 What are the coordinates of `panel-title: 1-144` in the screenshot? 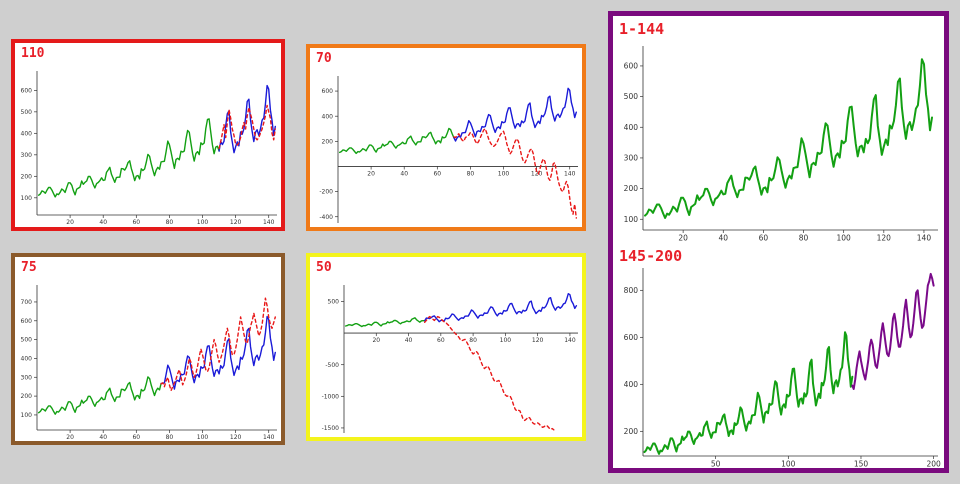 It's located at (642, 29).